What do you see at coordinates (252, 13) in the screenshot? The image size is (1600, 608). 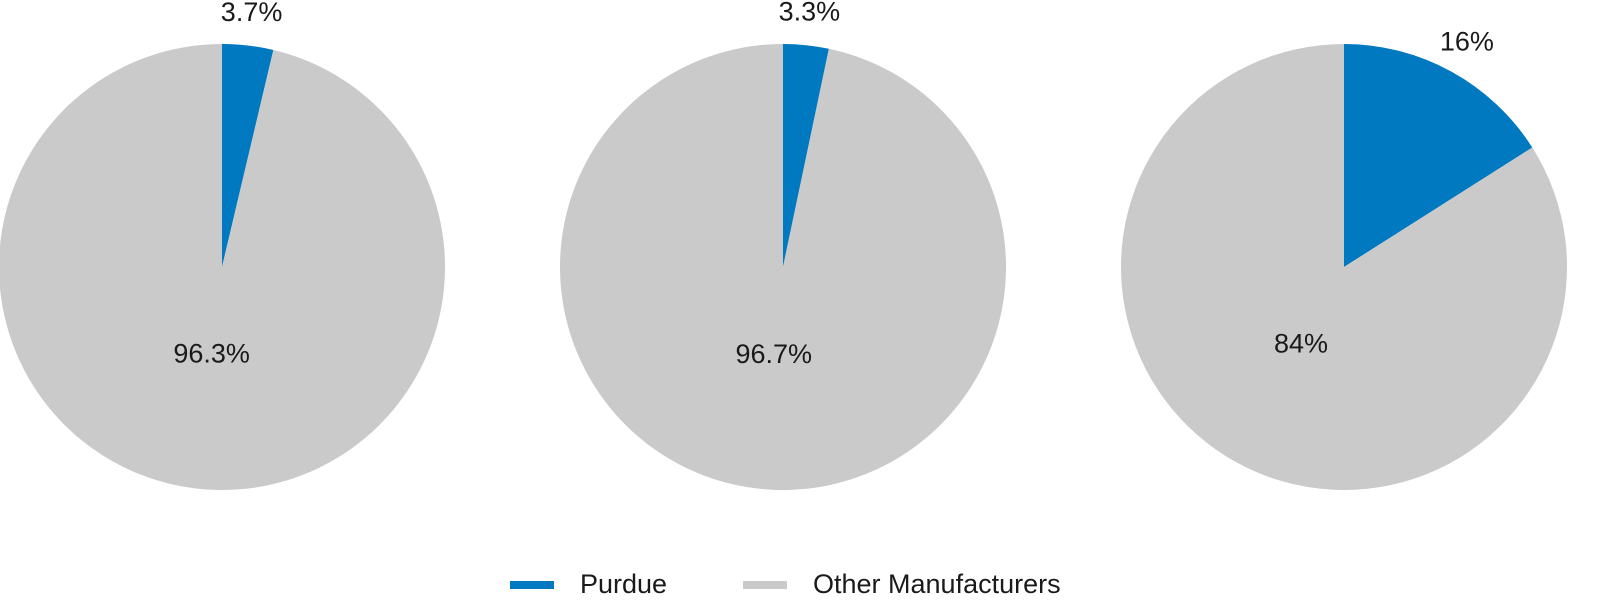 I see `data-label: 3.7%` at bounding box center [252, 13].